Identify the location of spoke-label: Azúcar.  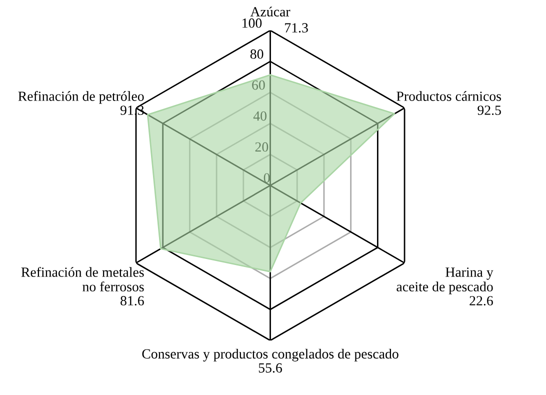
(270, 11).